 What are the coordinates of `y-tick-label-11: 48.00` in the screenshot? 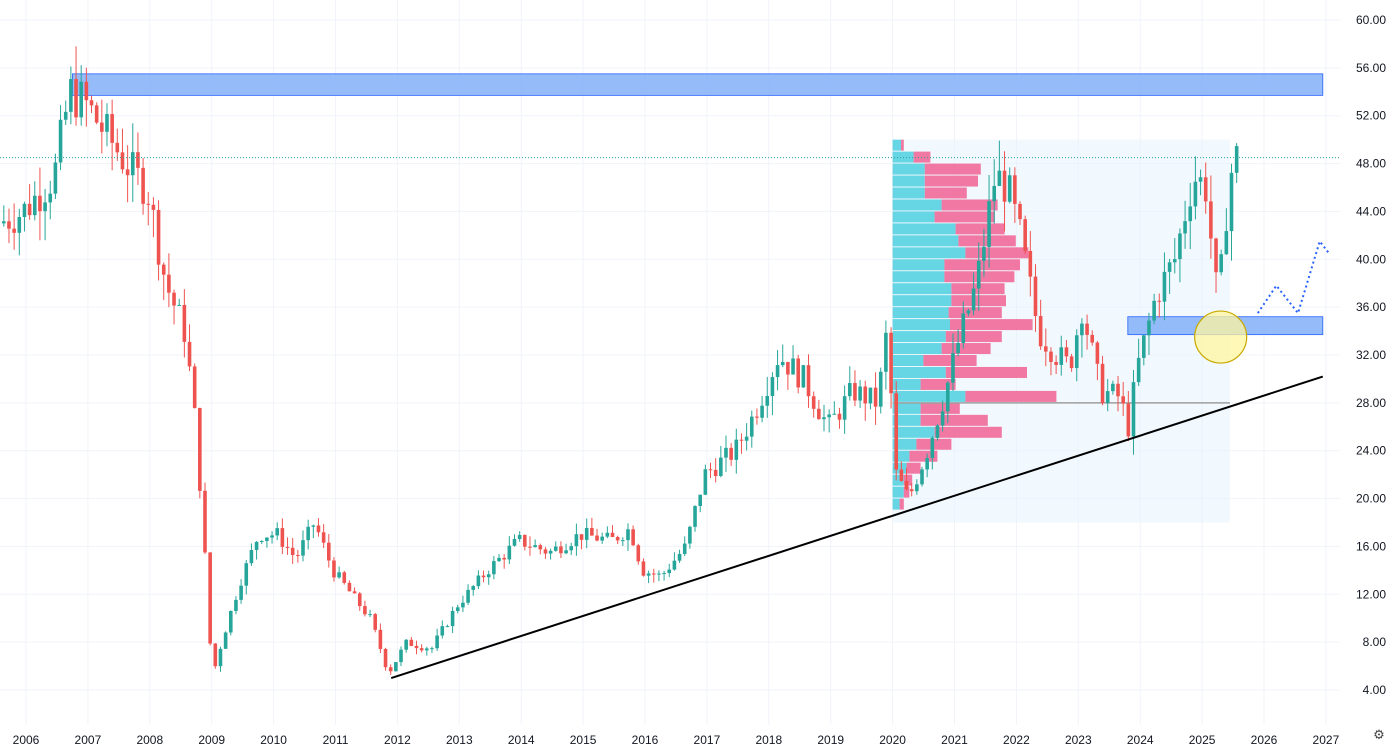 It's located at (1371, 164).